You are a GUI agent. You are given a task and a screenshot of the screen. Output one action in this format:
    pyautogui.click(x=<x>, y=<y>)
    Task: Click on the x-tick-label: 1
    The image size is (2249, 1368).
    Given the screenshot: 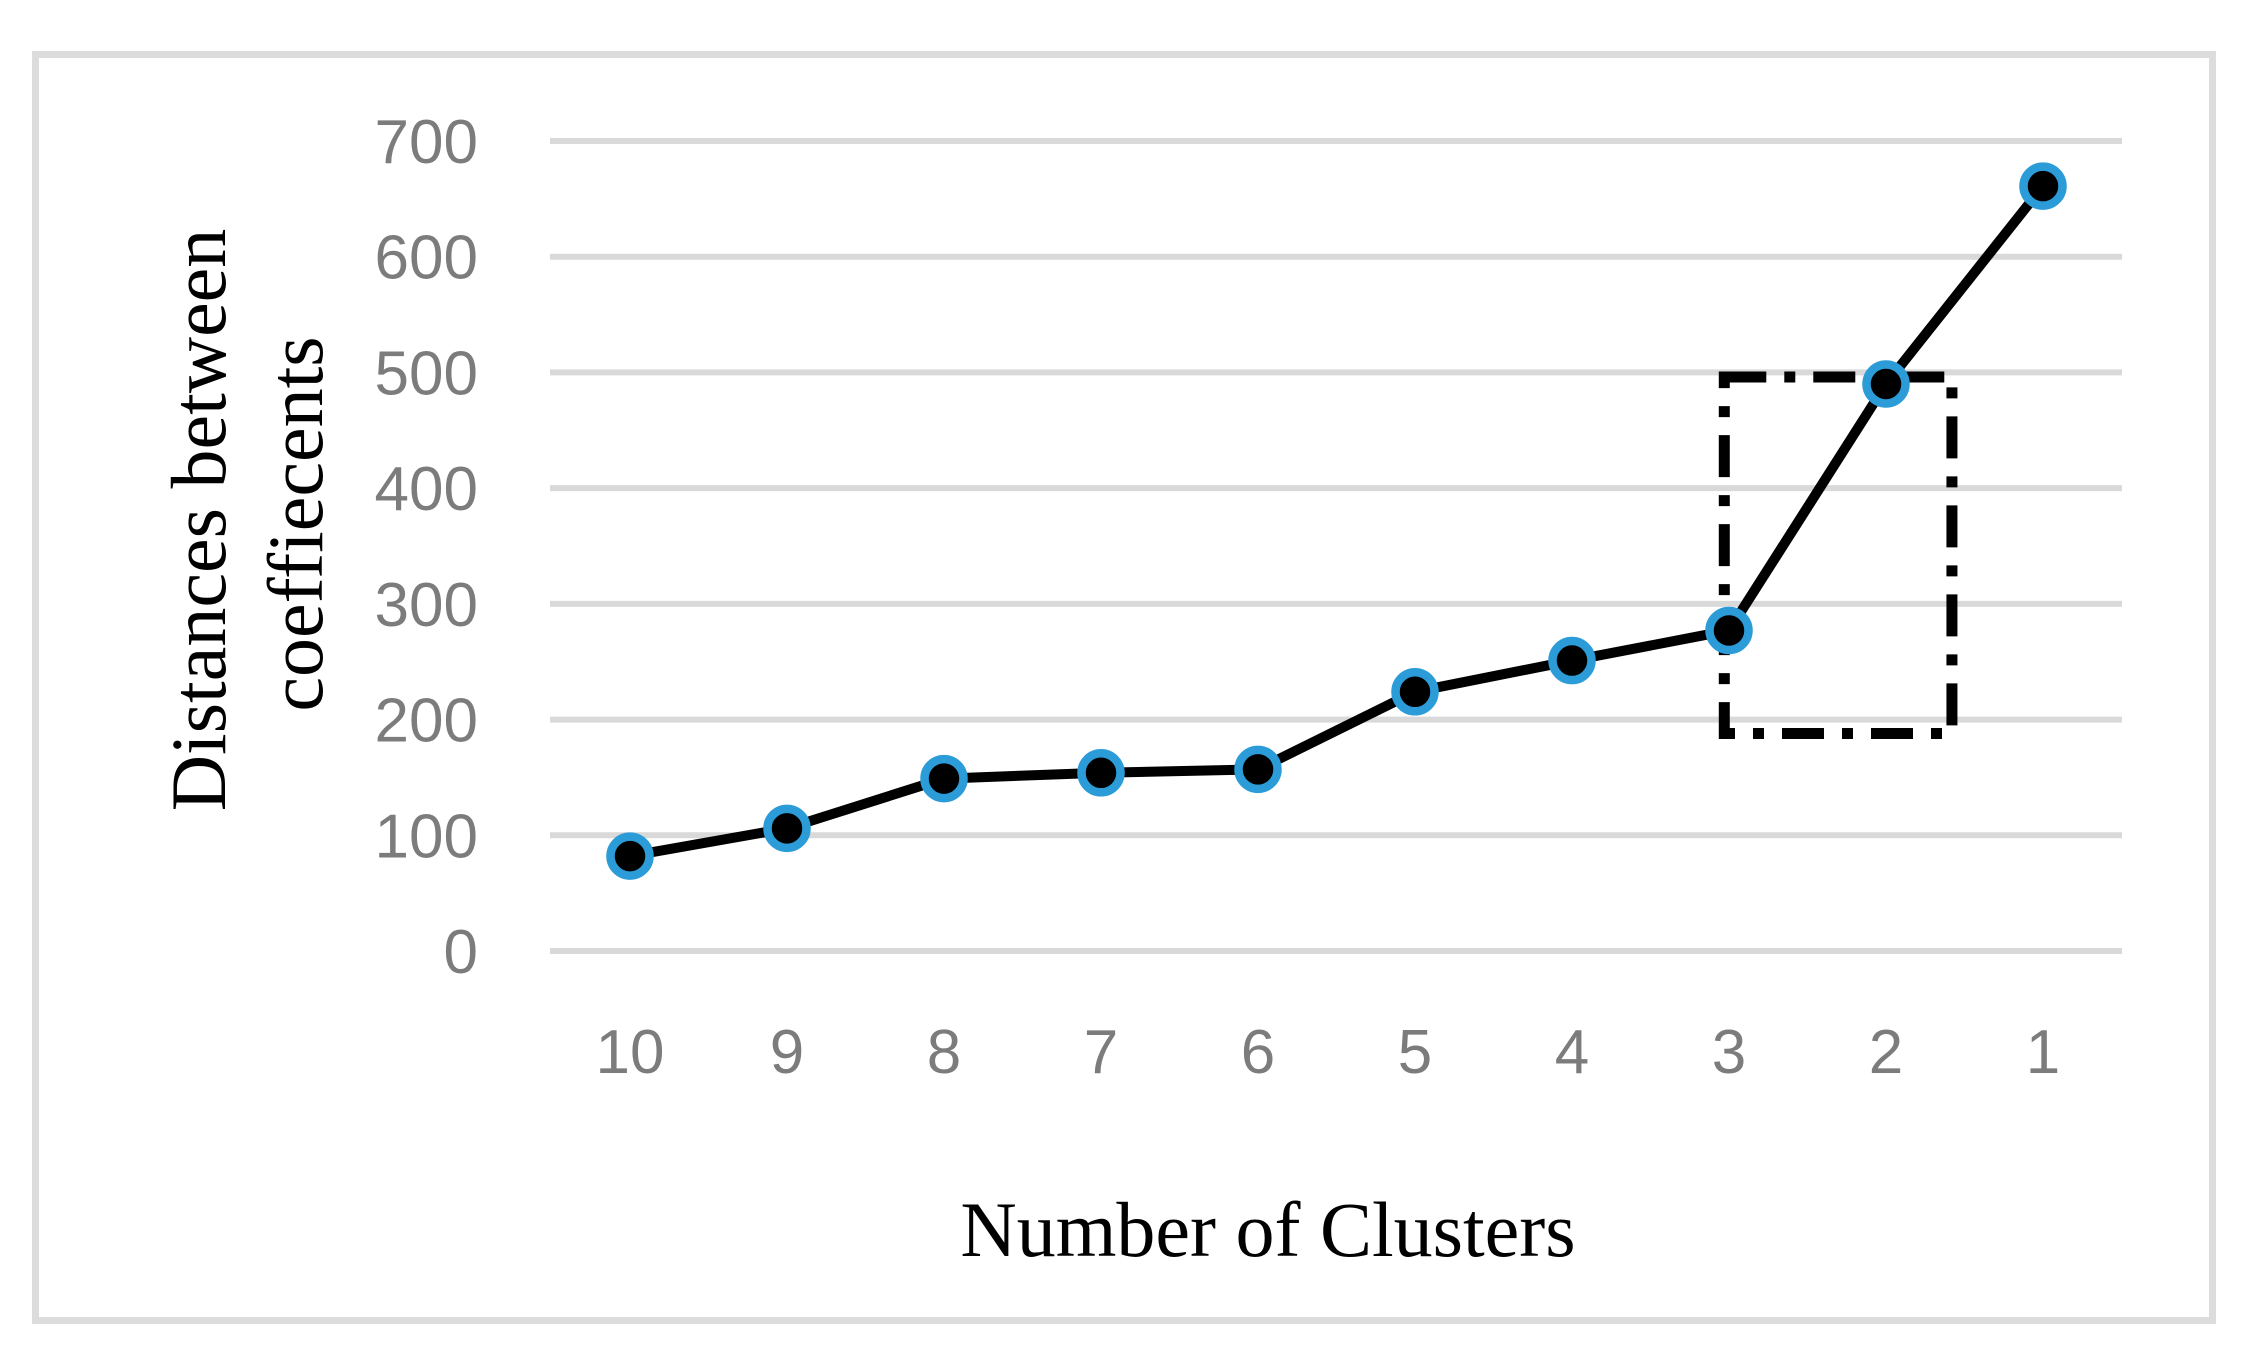 What is the action you would take?
    pyautogui.click(x=2043, y=1052)
    